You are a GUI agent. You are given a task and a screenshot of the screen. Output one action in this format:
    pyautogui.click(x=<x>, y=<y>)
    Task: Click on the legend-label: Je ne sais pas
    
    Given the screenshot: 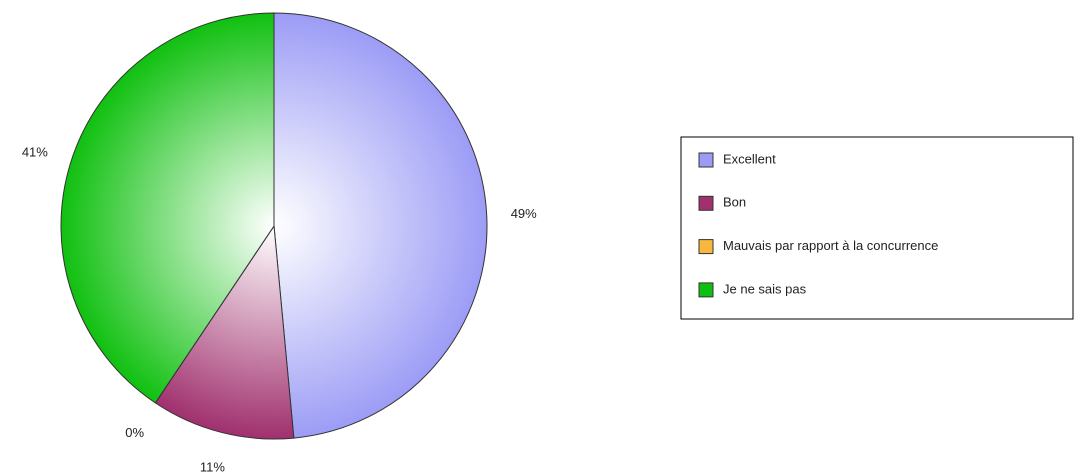 What is the action you would take?
    pyautogui.click(x=765, y=288)
    